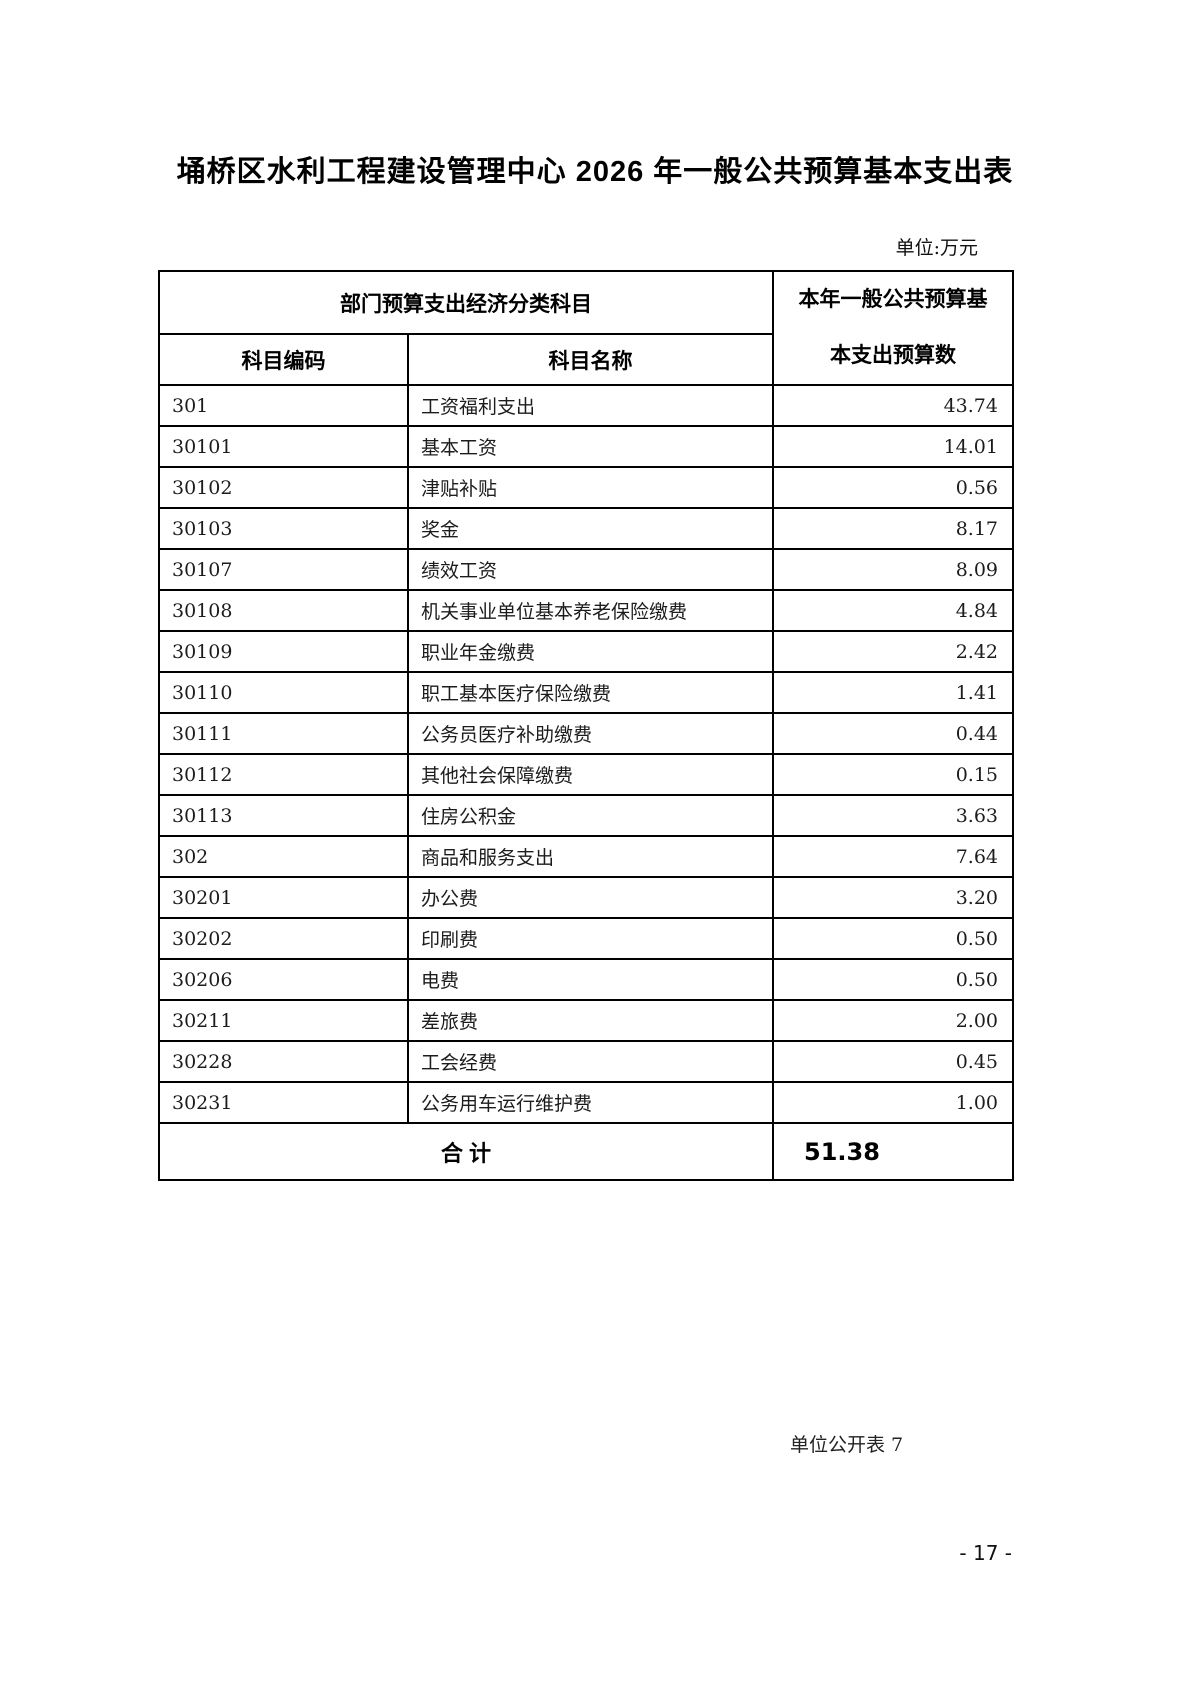 The height and width of the screenshot is (1683, 1190). Describe the element at coordinates (893, 446) in the screenshot. I see `budget-value-cell: 14.01` at that location.